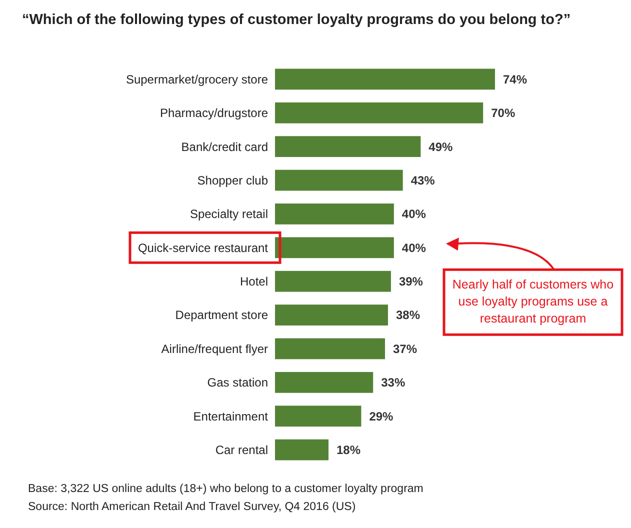 The image size is (631, 528). Describe the element at coordinates (381, 416) in the screenshot. I see `data-label: 29%` at that location.